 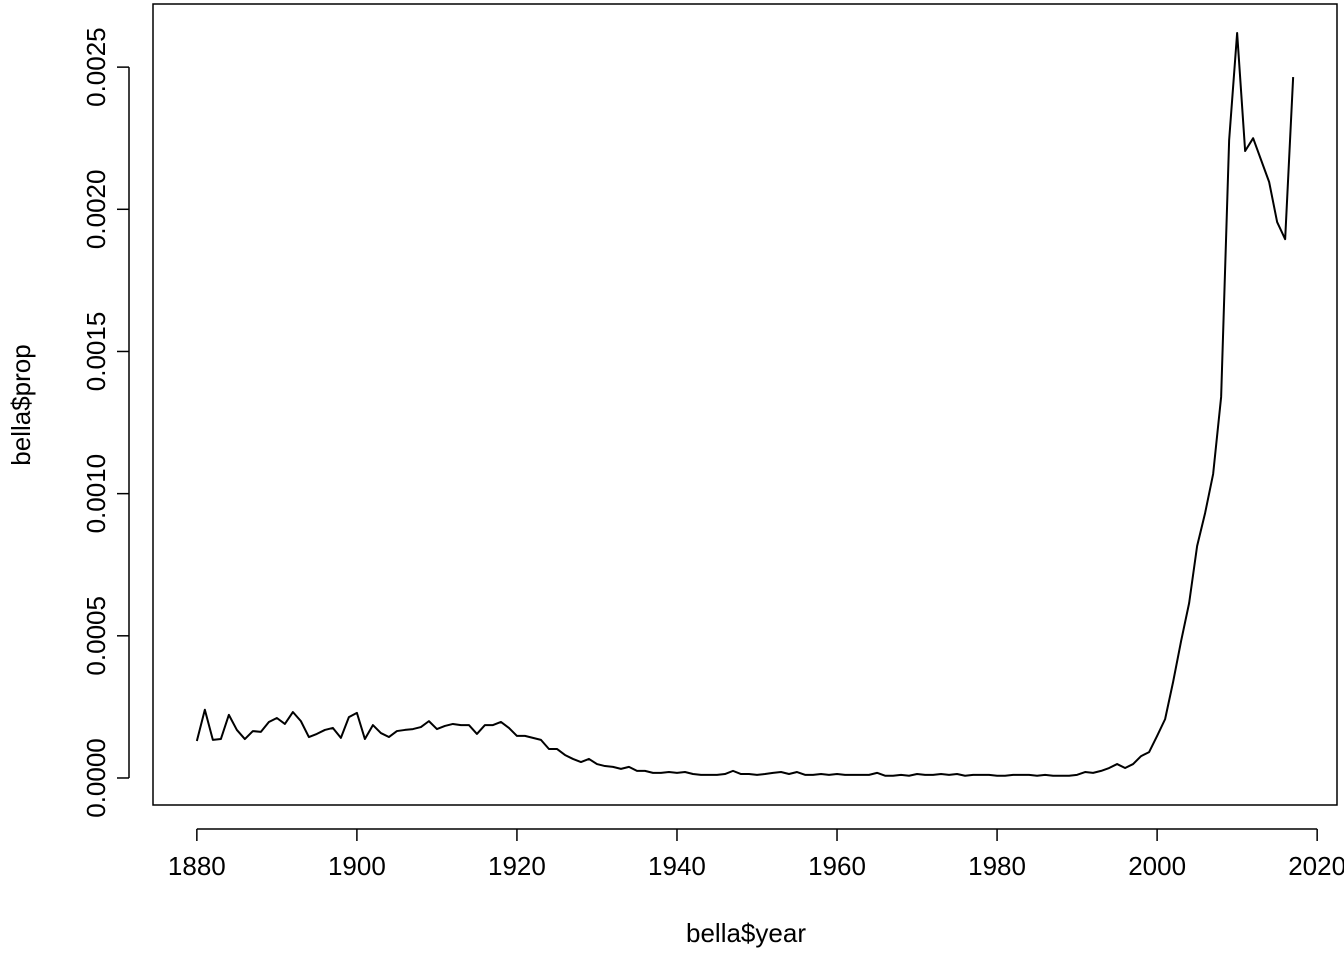 I want to click on y-tick-label: 0.0000, so click(x=96, y=778).